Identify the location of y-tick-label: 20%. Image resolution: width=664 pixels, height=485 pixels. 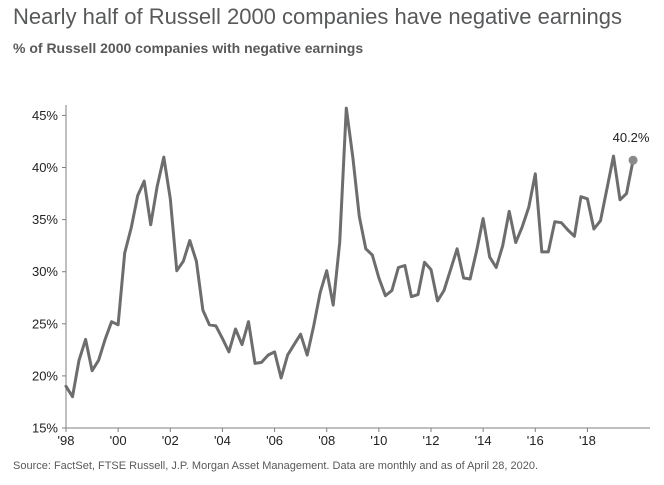
(45, 375).